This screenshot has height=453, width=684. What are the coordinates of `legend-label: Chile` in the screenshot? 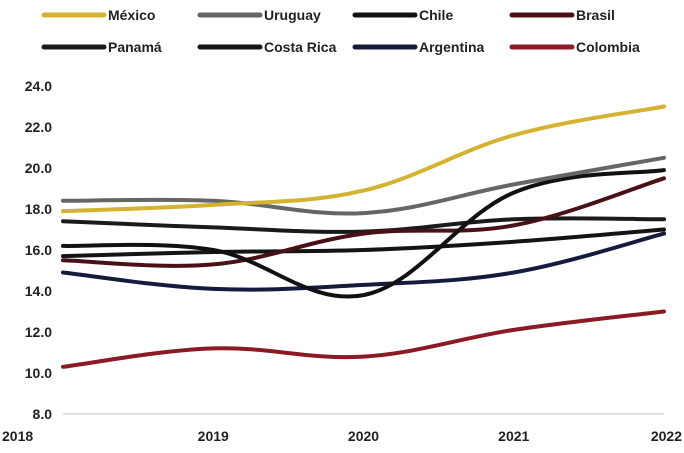 It's located at (436, 15).